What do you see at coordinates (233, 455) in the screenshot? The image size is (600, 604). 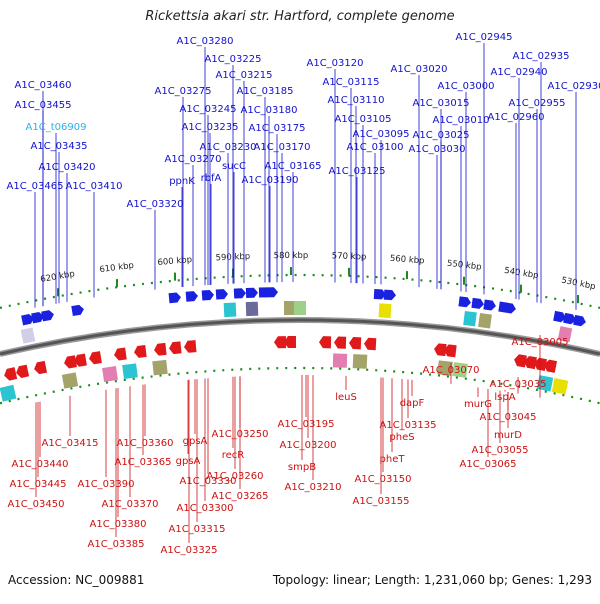 I see `reverse-gene-label: recR` at bounding box center [233, 455].